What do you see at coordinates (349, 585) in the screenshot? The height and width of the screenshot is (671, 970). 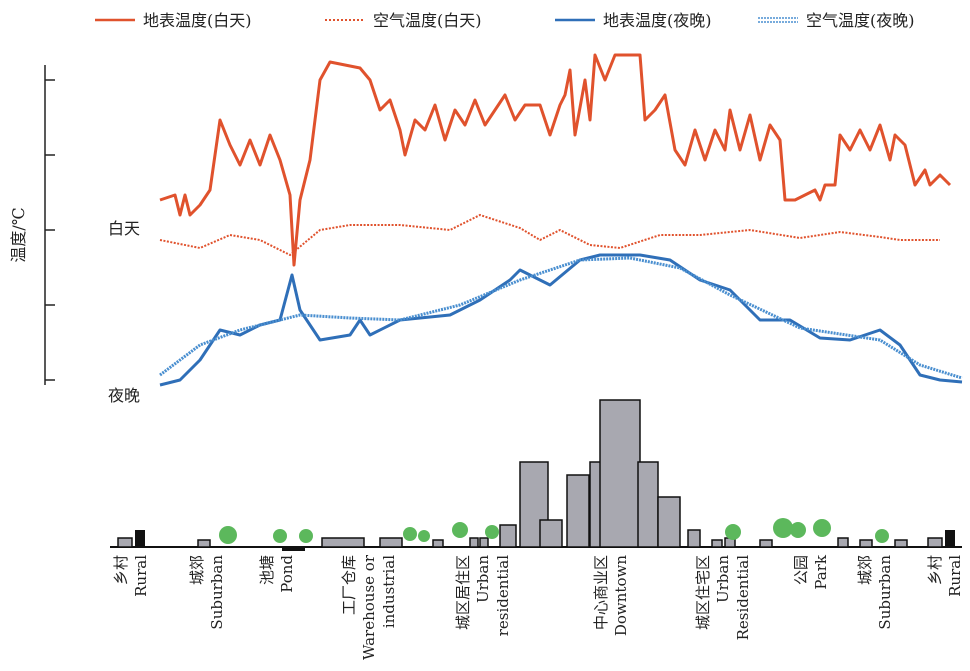 I see `zone-zh: 工厂仓库` at bounding box center [349, 585].